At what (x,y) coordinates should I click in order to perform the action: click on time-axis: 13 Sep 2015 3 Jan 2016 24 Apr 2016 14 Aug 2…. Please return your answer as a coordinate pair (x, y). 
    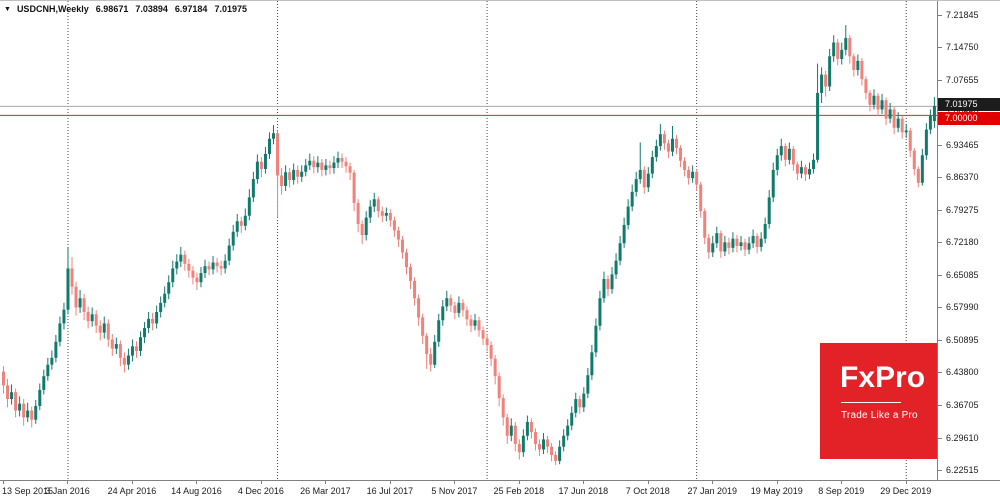
    Looking at the image, I should click on (500, 490).